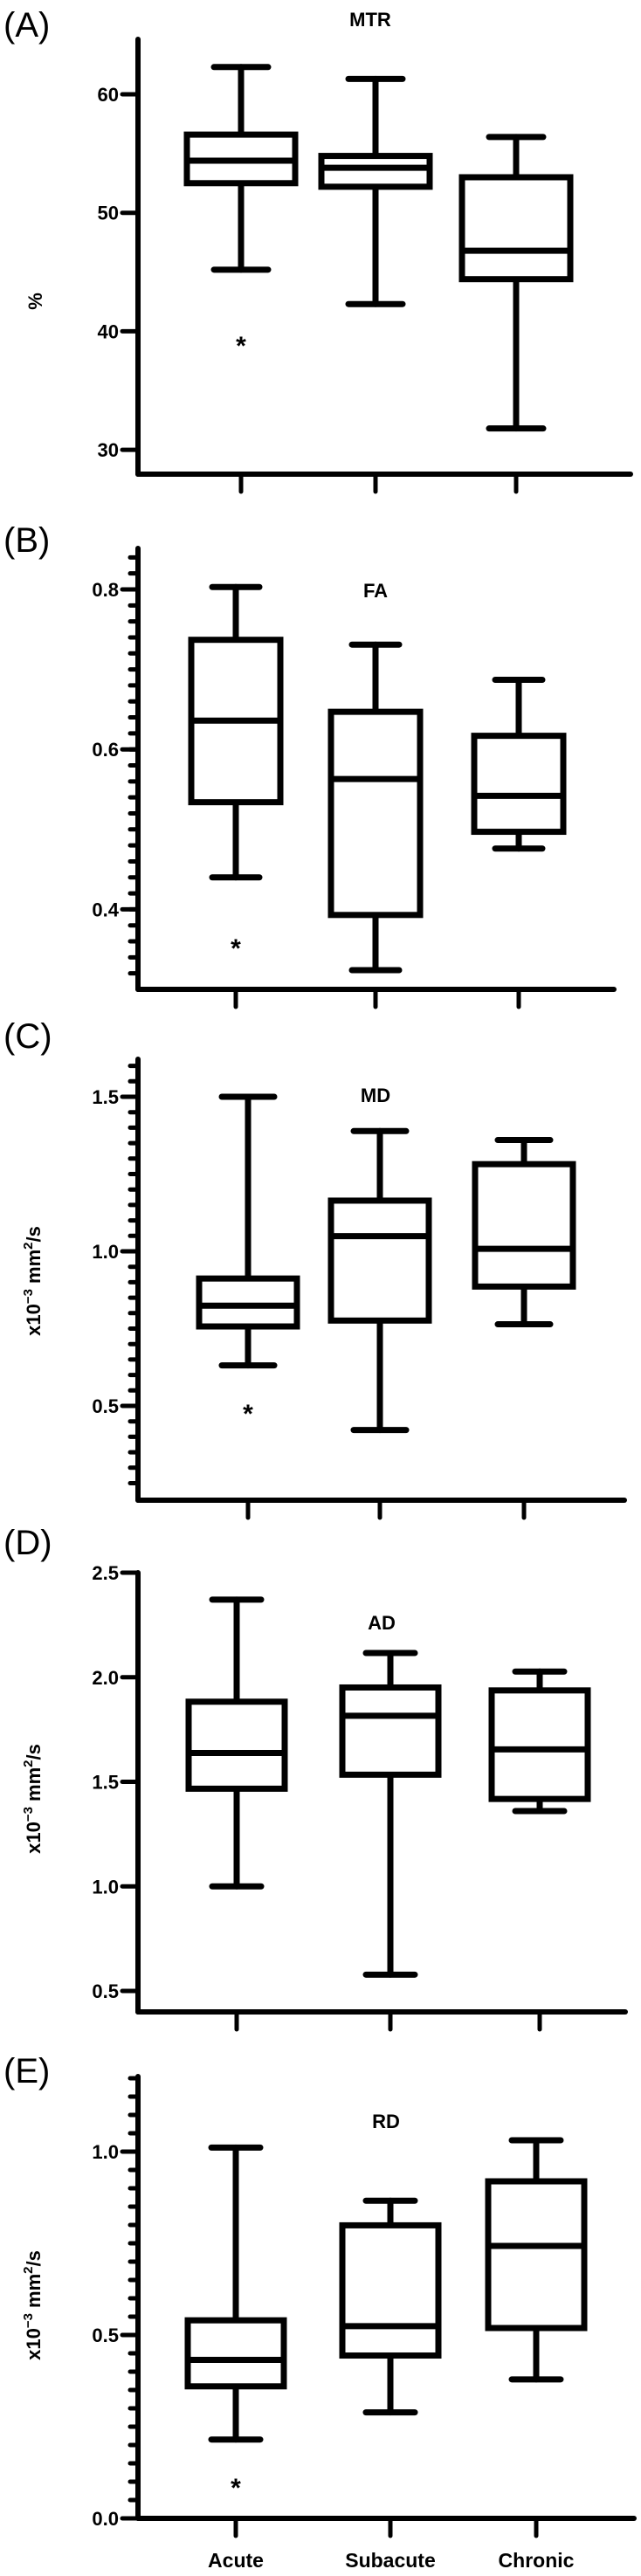 The height and width of the screenshot is (2576, 641). Describe the element at coordinates (236, 2560) in the screenshot. I see `x-category-label-acute: Acute` at that location.